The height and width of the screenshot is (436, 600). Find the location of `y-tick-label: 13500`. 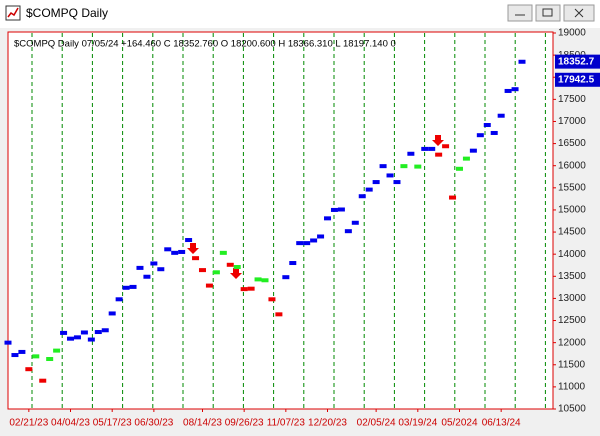

y-tick-label: 13500 is located at coordinates (572, 276).